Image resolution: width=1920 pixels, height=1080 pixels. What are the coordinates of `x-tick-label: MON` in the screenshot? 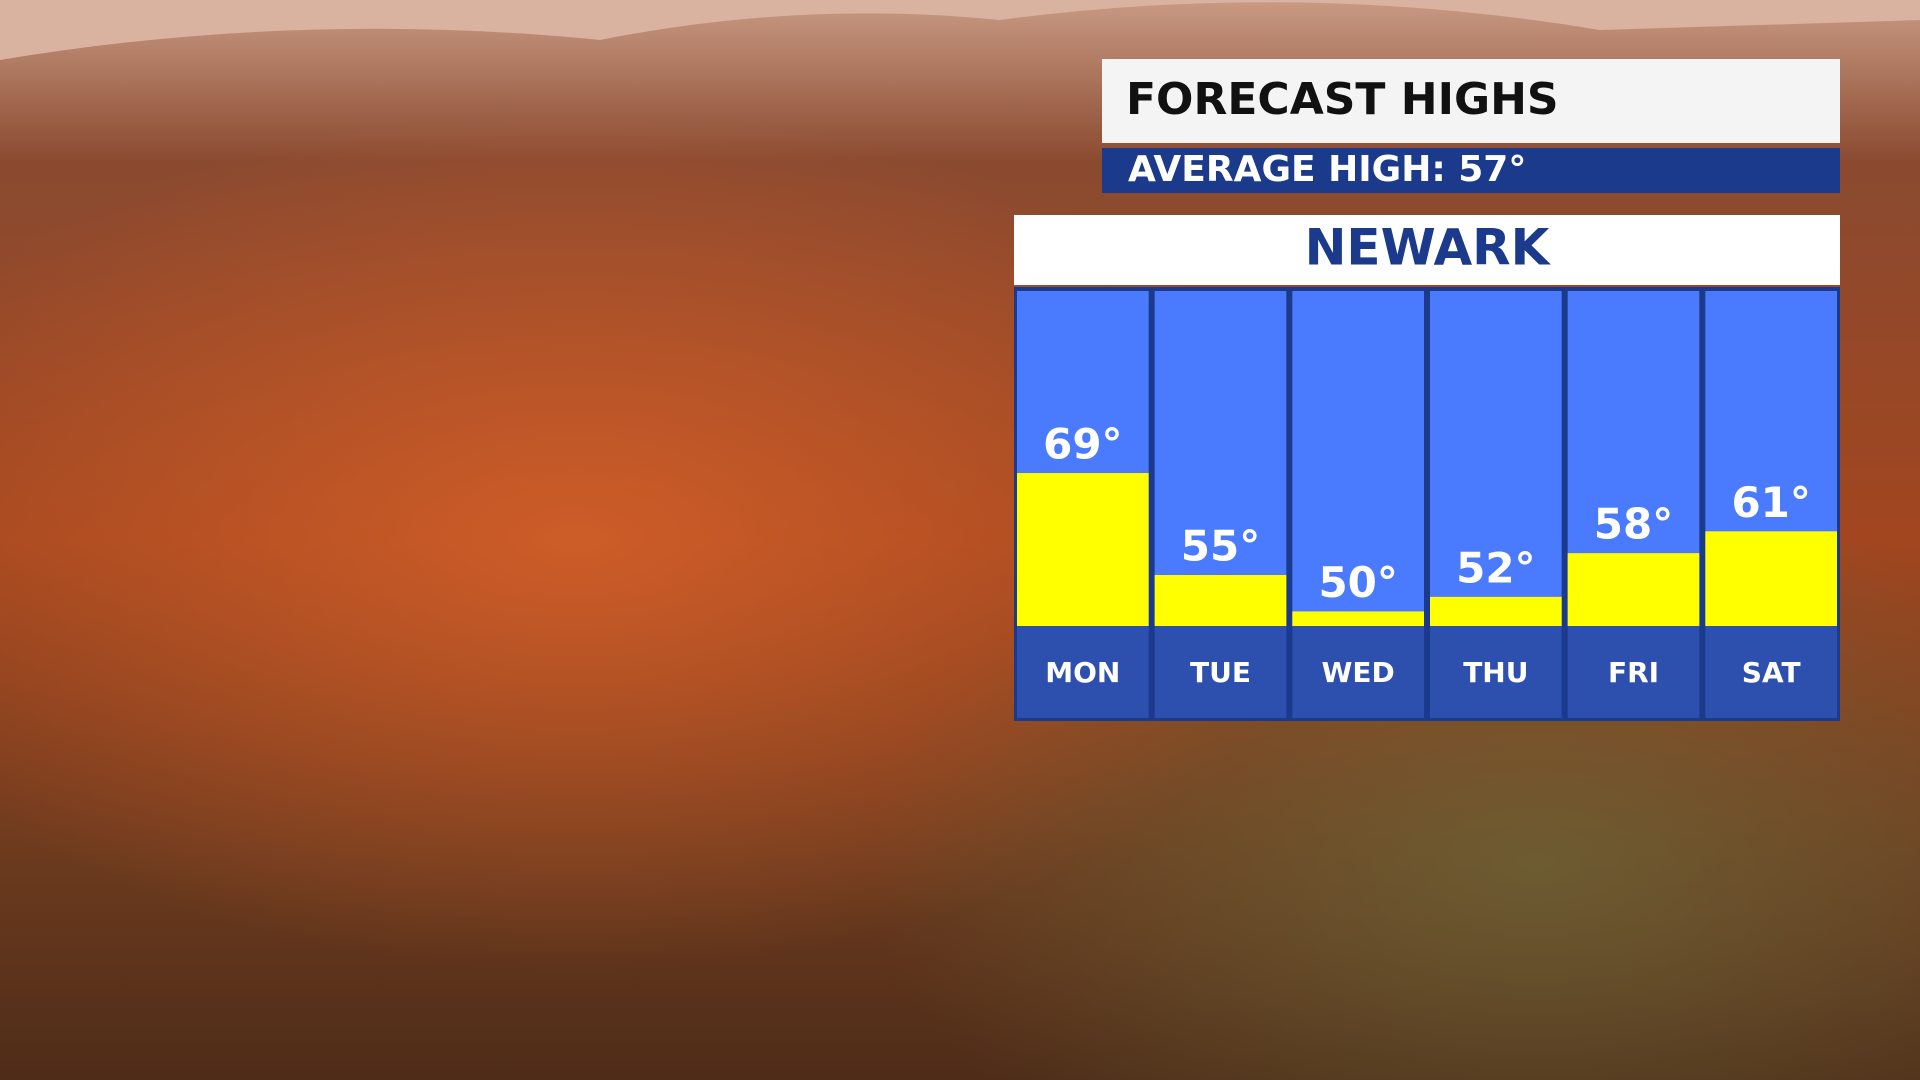 It's located at (1082, 672).